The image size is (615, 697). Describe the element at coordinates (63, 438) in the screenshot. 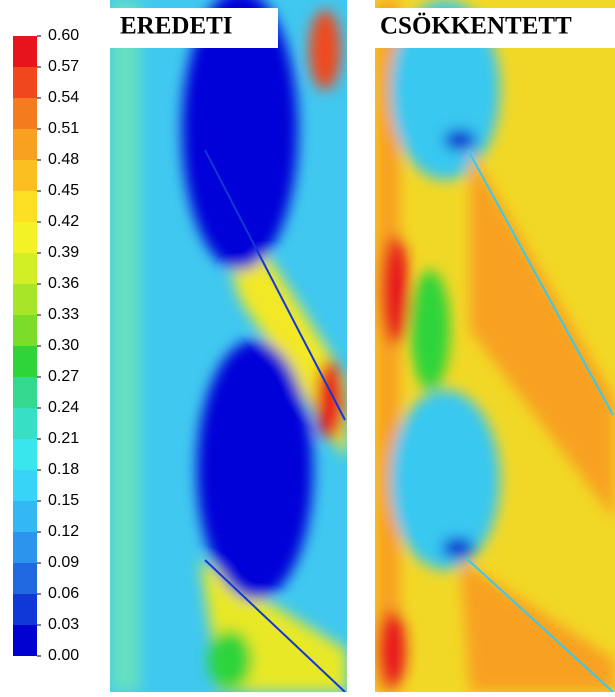

I see `colorbar-label: 0.21` at that location.